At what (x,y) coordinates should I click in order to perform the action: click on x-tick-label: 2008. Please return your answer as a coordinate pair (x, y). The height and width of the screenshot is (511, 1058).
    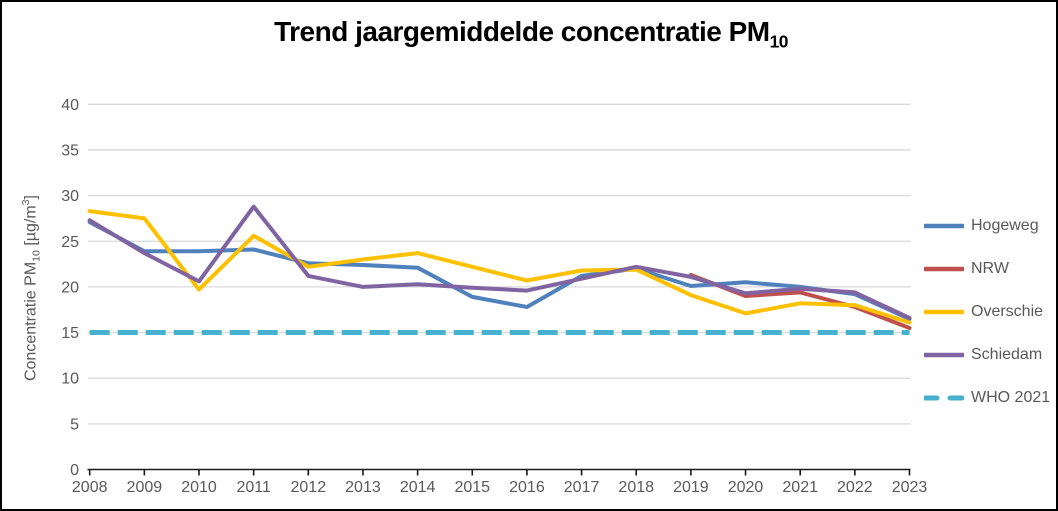
    Looking at the image, I should click on (90, 487).